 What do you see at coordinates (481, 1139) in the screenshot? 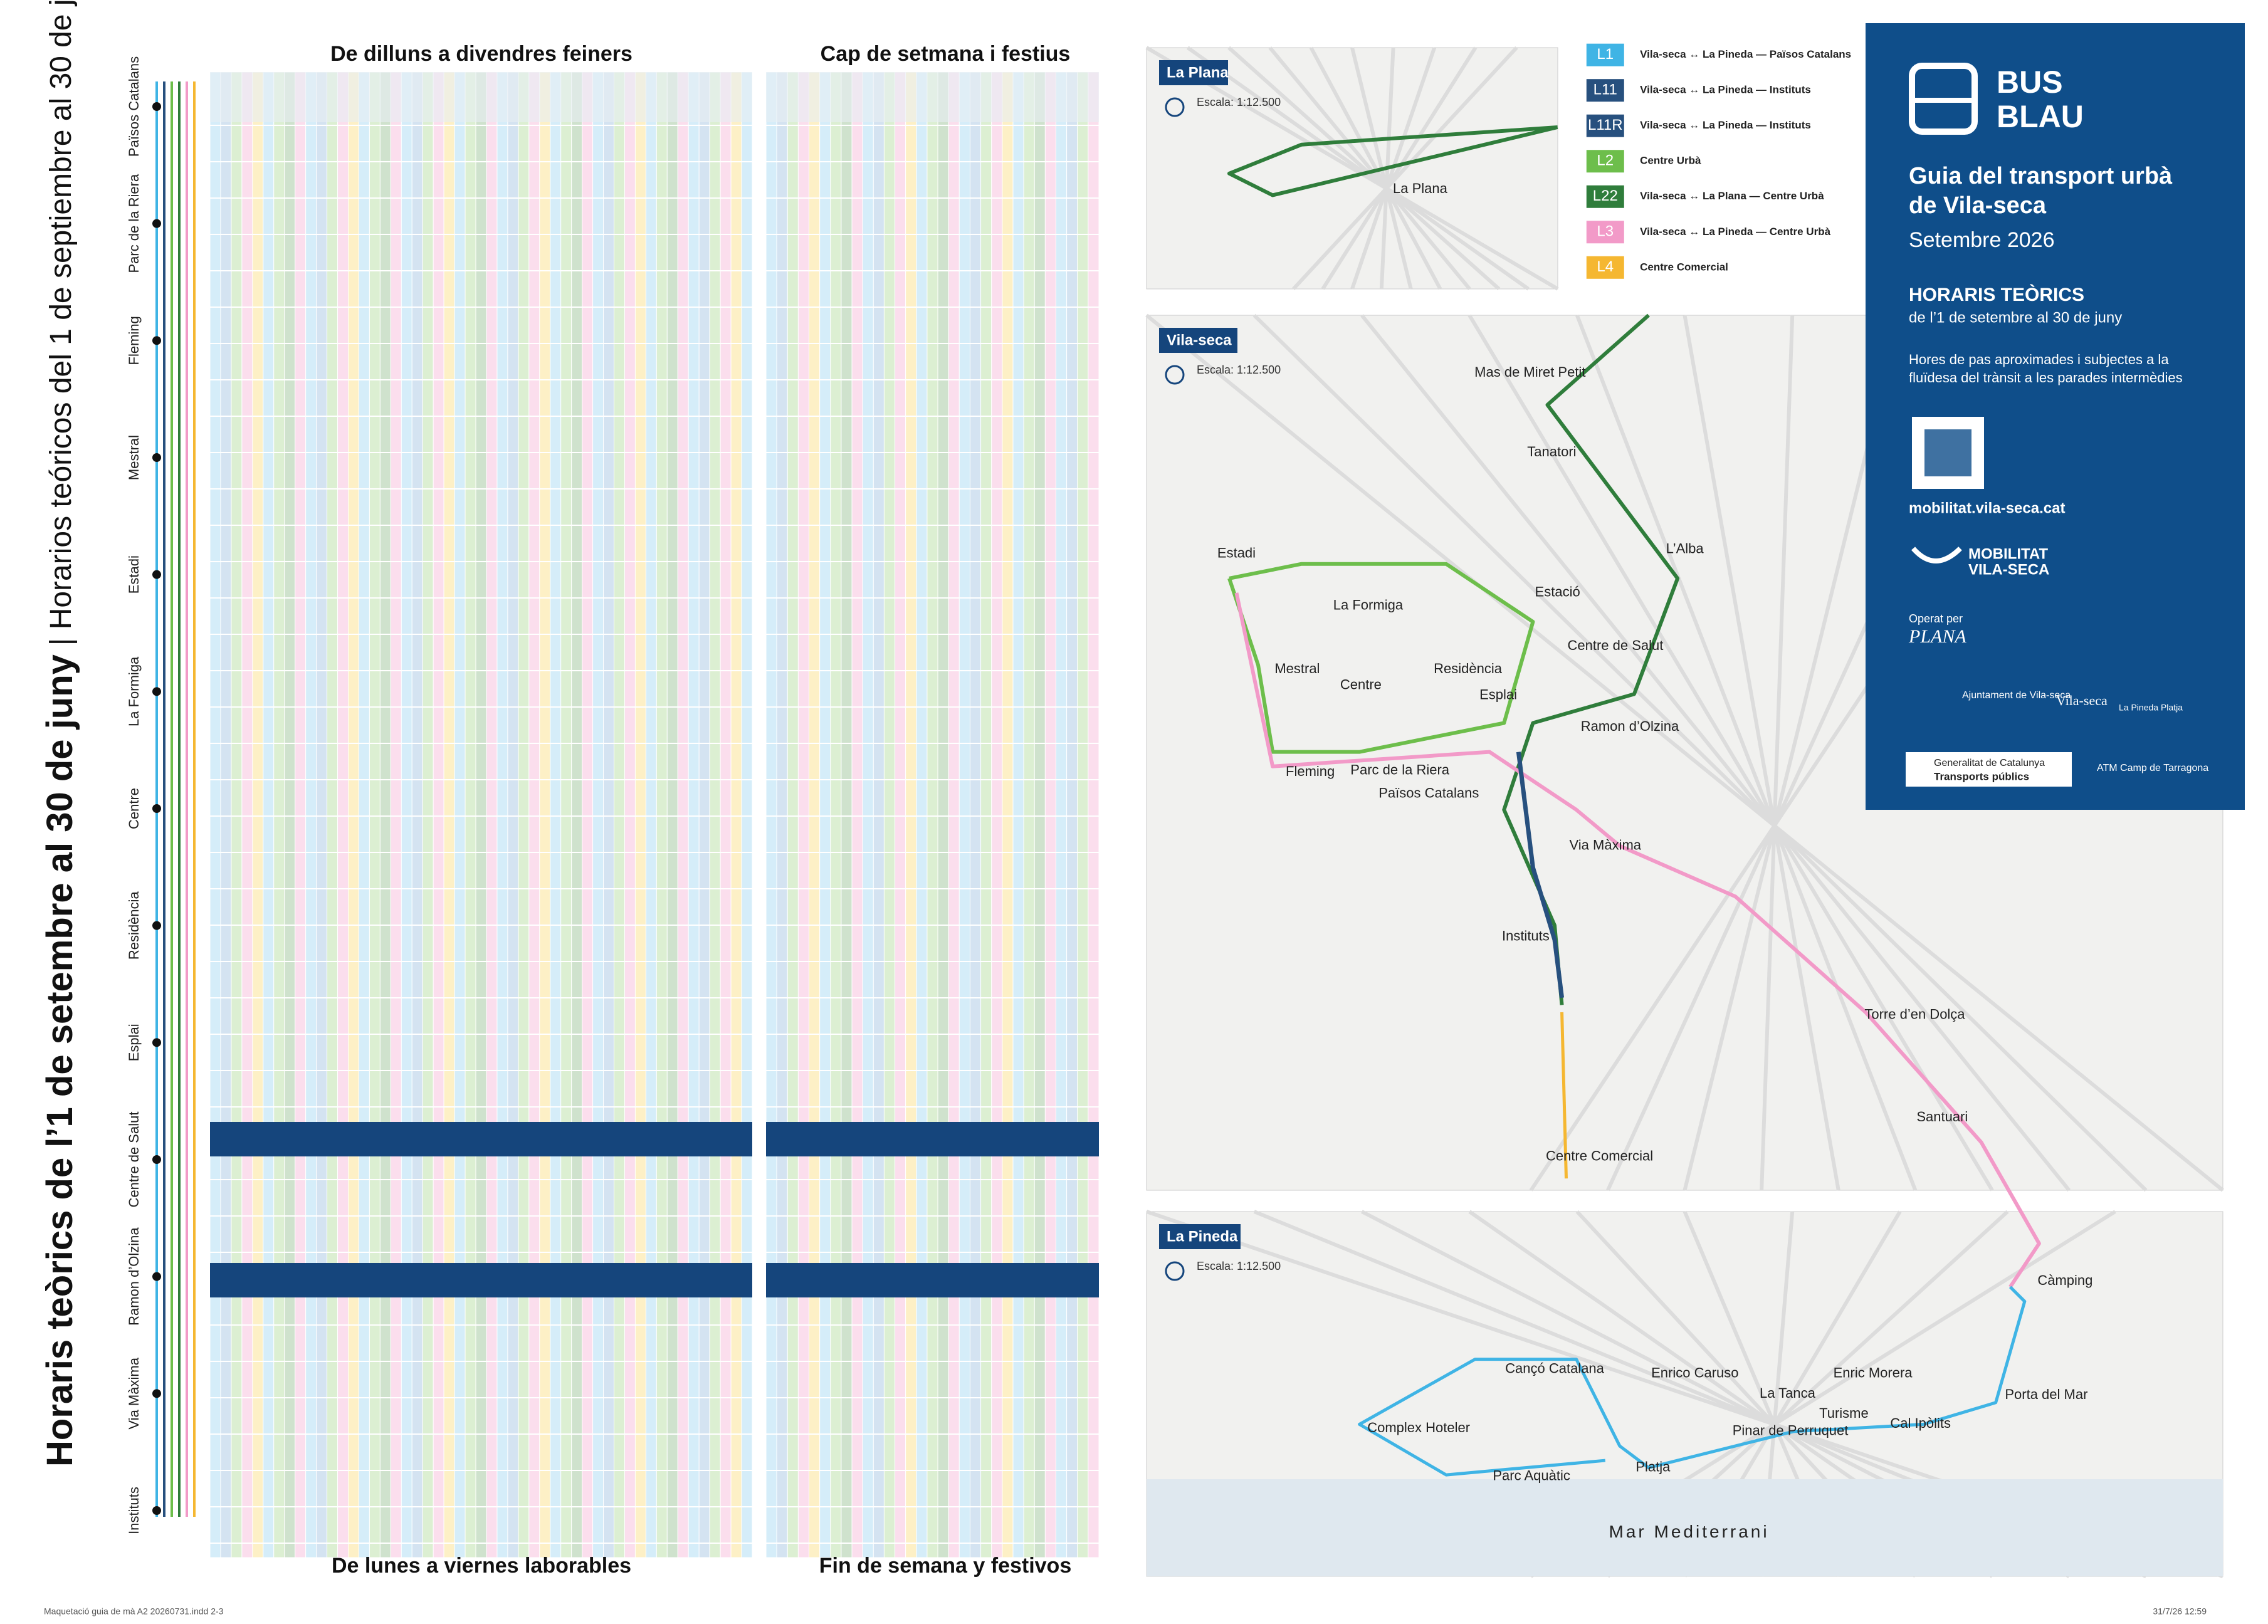
I see `band` at bounding box center [481, 1139].